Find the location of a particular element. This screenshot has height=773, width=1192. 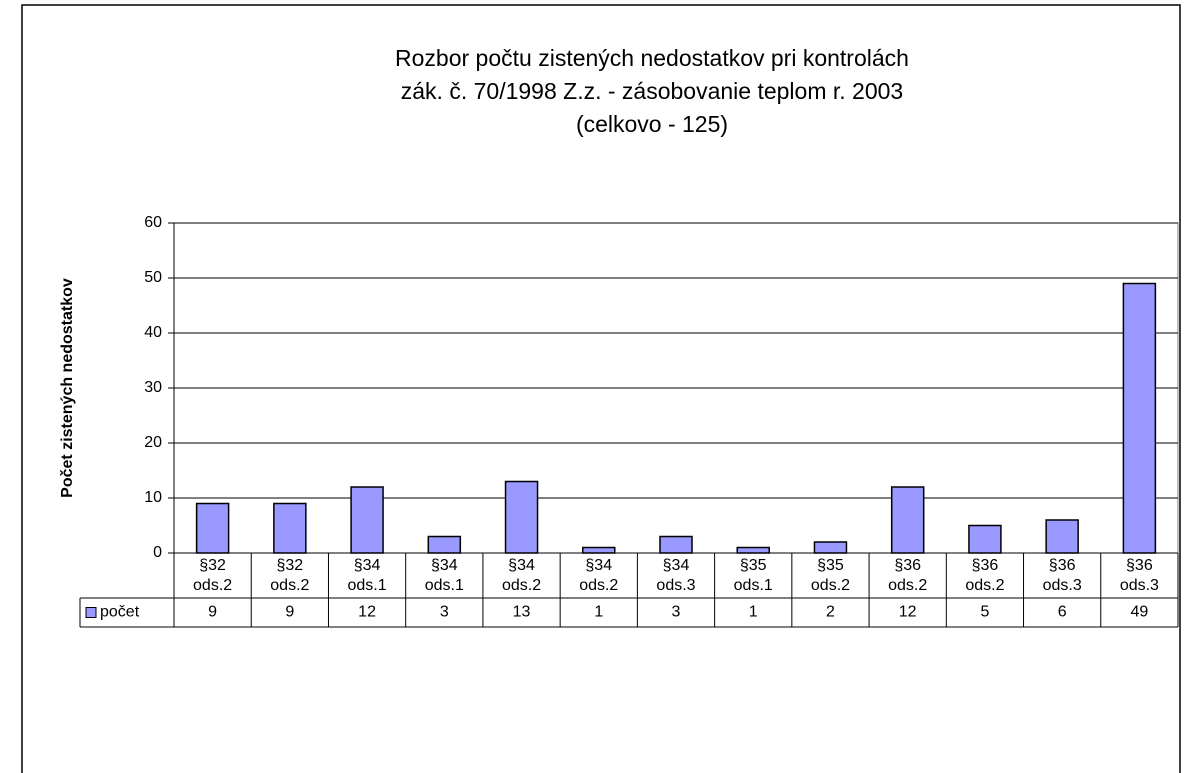

y-tick-label: 30 is located at coordinates (153, 387).